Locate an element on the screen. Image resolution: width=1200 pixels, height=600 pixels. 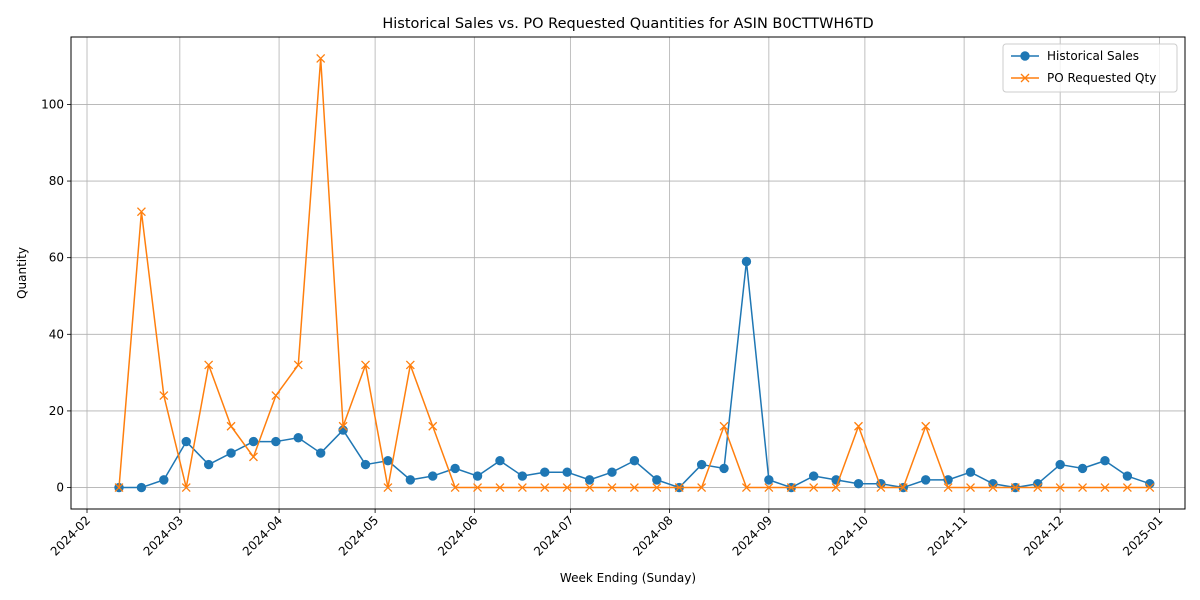
y-tick-label: 60 is located at coordinates (56, 258).